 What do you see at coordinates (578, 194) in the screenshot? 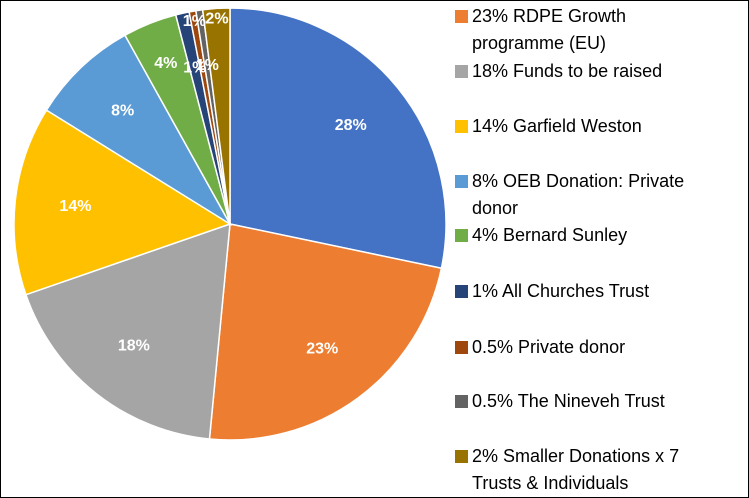
I see `legend-label: 8% OEB Donation: Private donor` at bounding box center [578, 194].